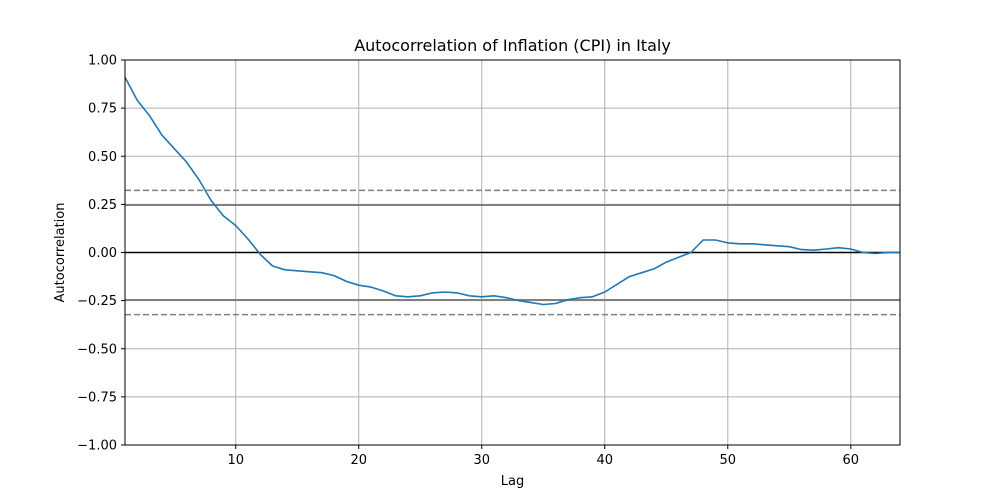 The width and height of the screenshot is (1000, 504). What do you see at coordinates (543, 456) in the screenshot?
I see `x-axis-ticks: 10 20 30 40 50 60` at bounding box center [543, 456].